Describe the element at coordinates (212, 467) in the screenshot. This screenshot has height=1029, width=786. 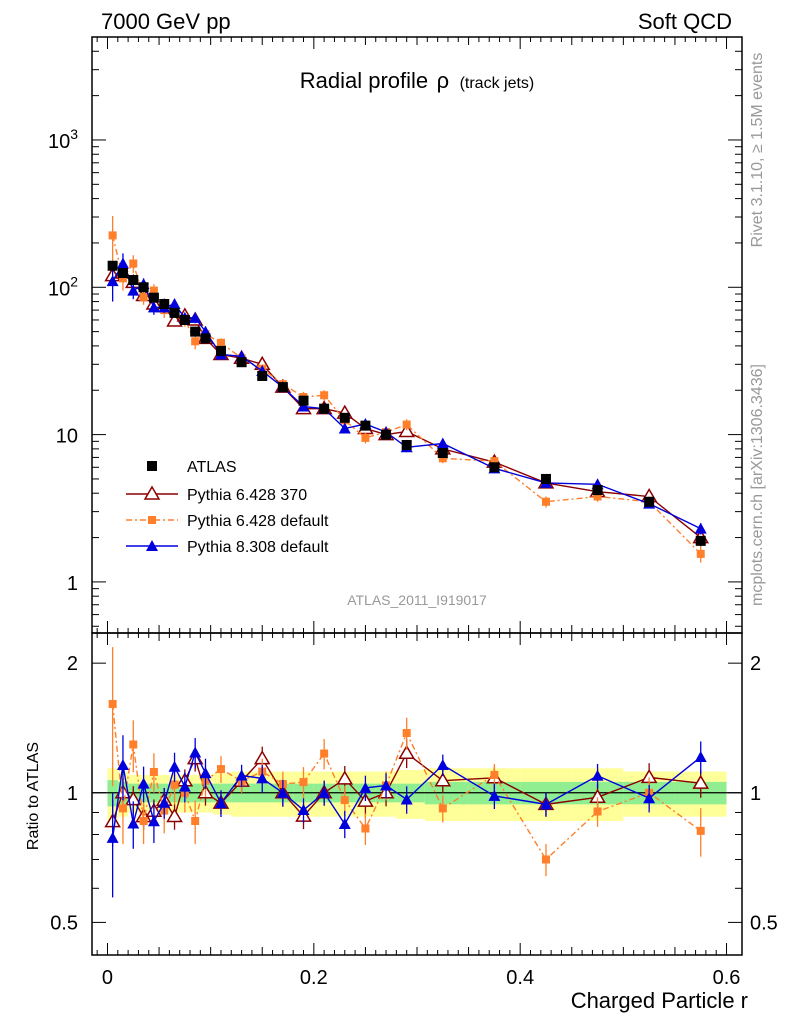
I see `legend-label: ATLAS` at that location.